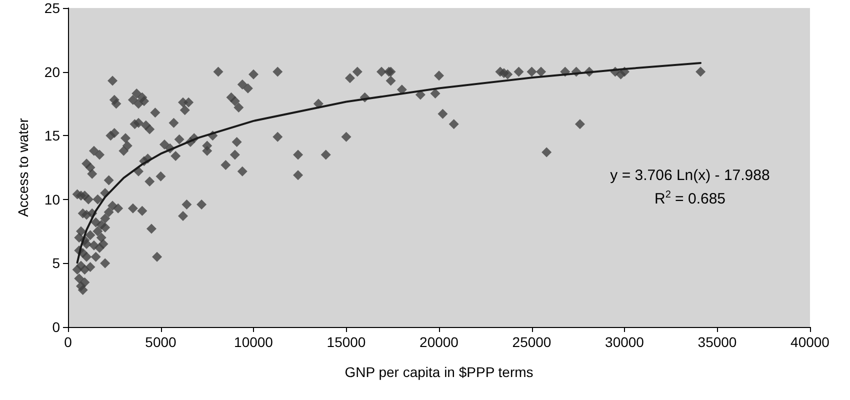  I want to click on y-tick-label: 20, so click(52, 72).